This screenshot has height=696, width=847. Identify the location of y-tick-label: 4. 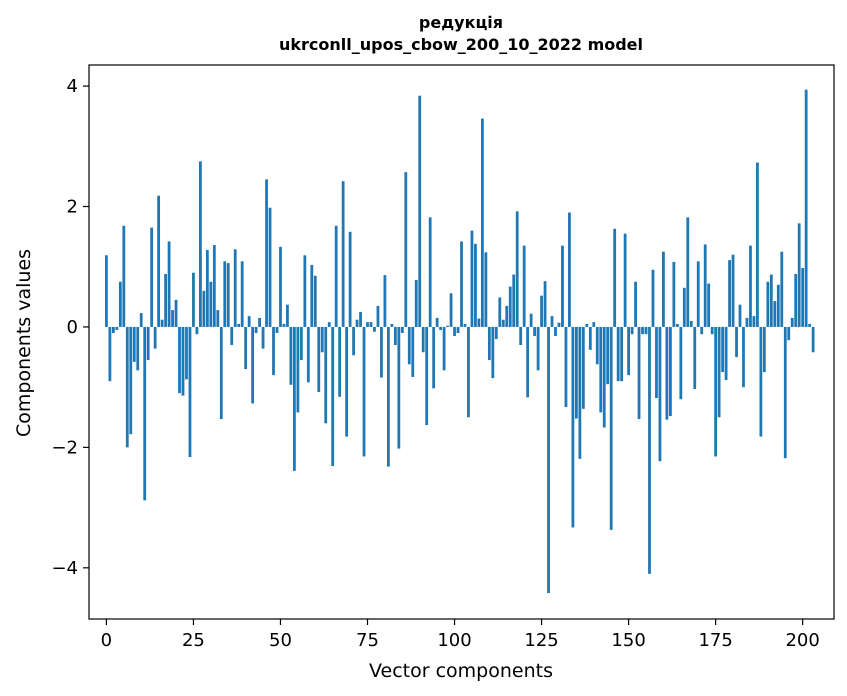
(72, 86).